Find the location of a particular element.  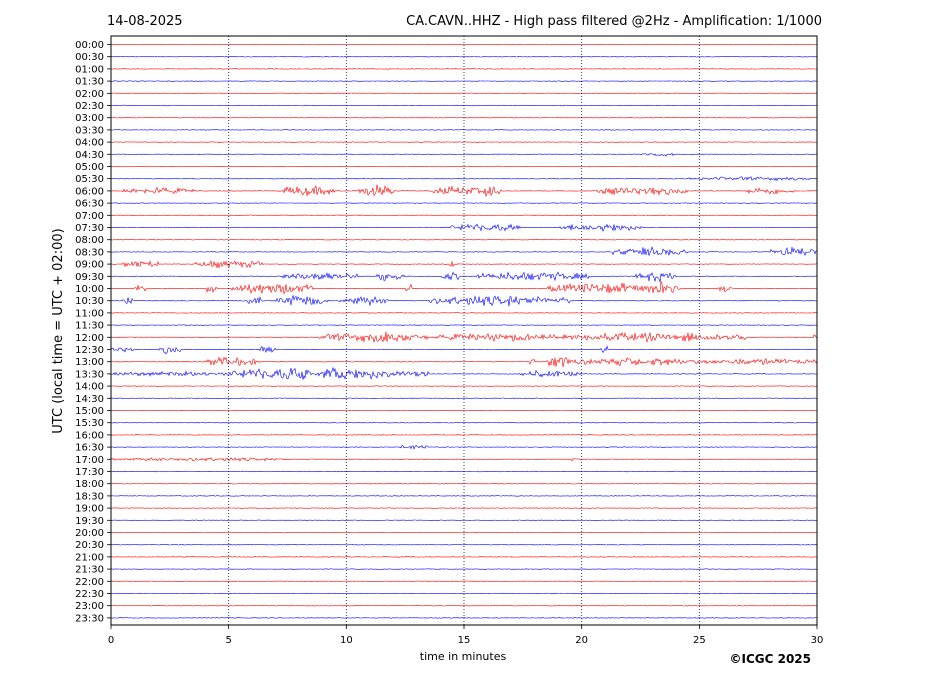

y-tick-label: 18:30 is located at coordinates (89, 496).